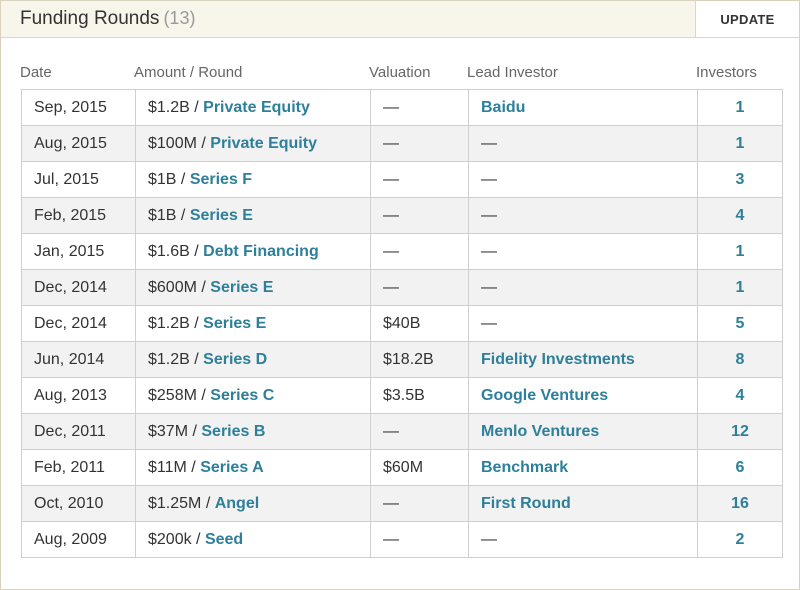 Image resolution: width=800 pixels, height=590 pixels. I want to click on lead-investor-link: Menlo Ventures, so click(540, 431).